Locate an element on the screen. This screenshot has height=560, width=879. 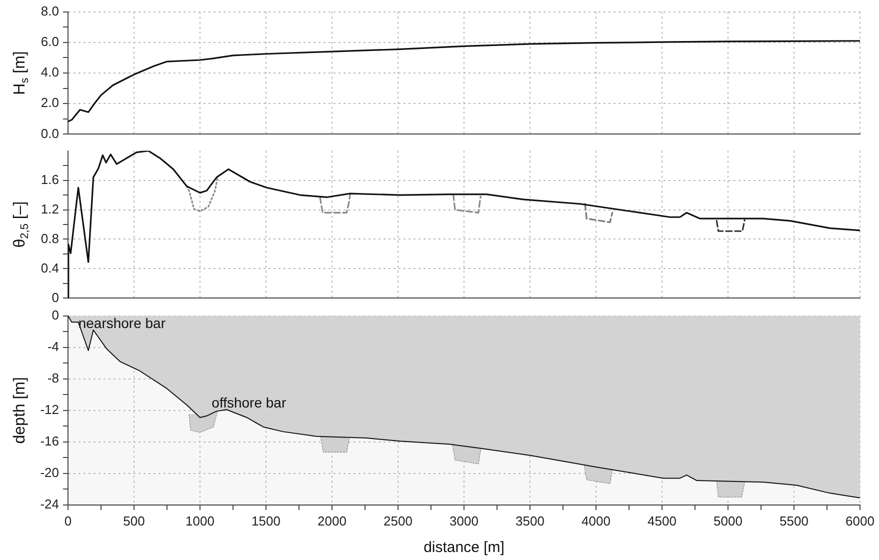
y-tick-label: 4.0 is located at coordinates (49, 72).